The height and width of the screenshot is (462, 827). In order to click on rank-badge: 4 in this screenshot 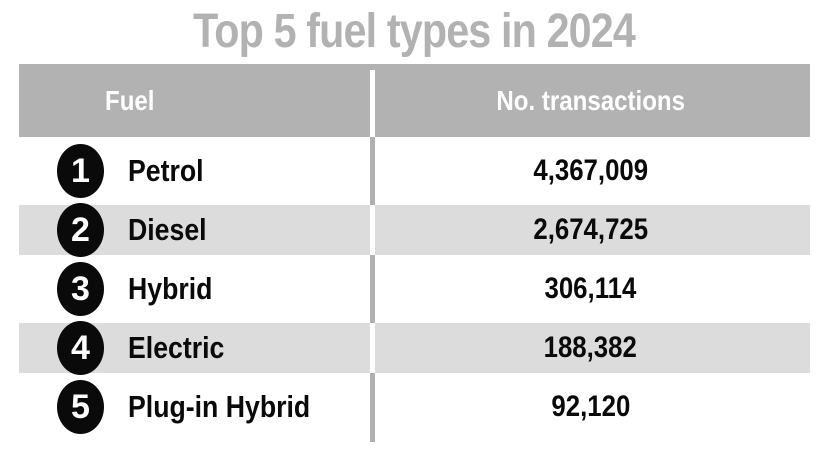, I will do `click(80, 348)`.